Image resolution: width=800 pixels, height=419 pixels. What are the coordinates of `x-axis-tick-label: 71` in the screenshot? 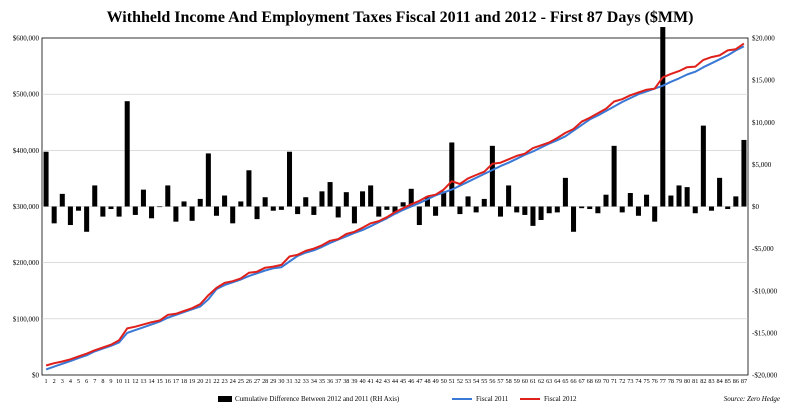 It's located at (614, 381).